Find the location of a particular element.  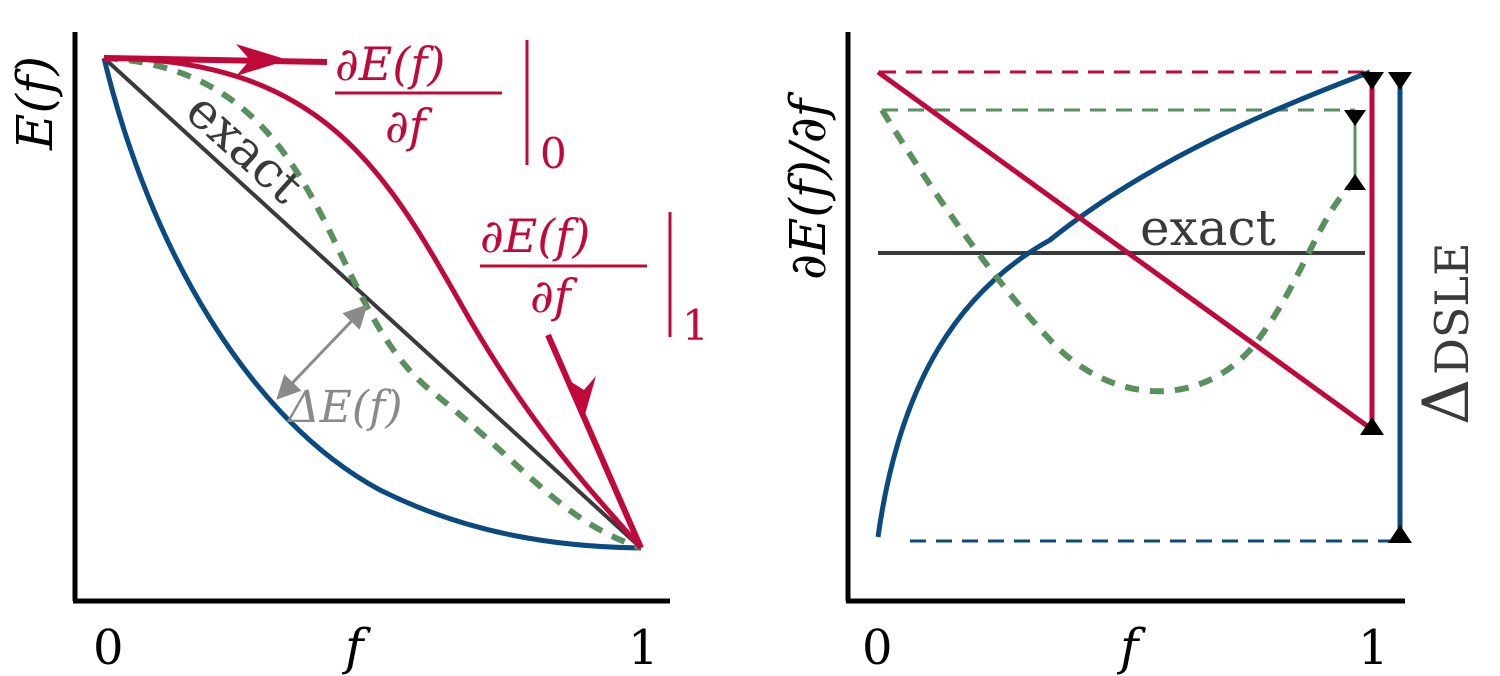

red-range-bottom-marker is located at coordinates (1372, 426).